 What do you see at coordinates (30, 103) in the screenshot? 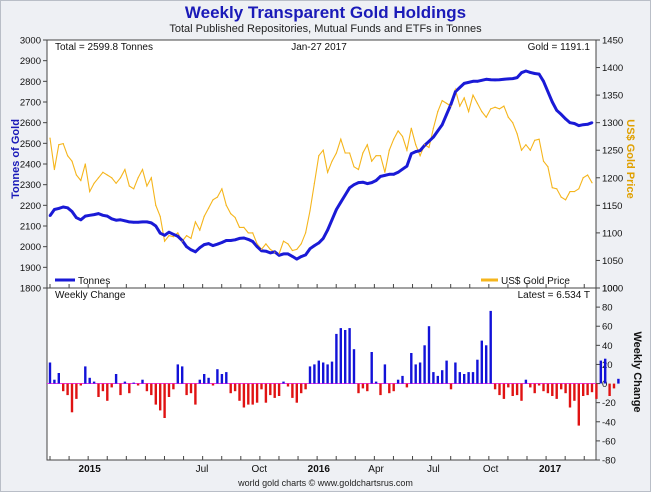
I see `left-axis-tick-label: 2700` at bounding box center [30, 103].